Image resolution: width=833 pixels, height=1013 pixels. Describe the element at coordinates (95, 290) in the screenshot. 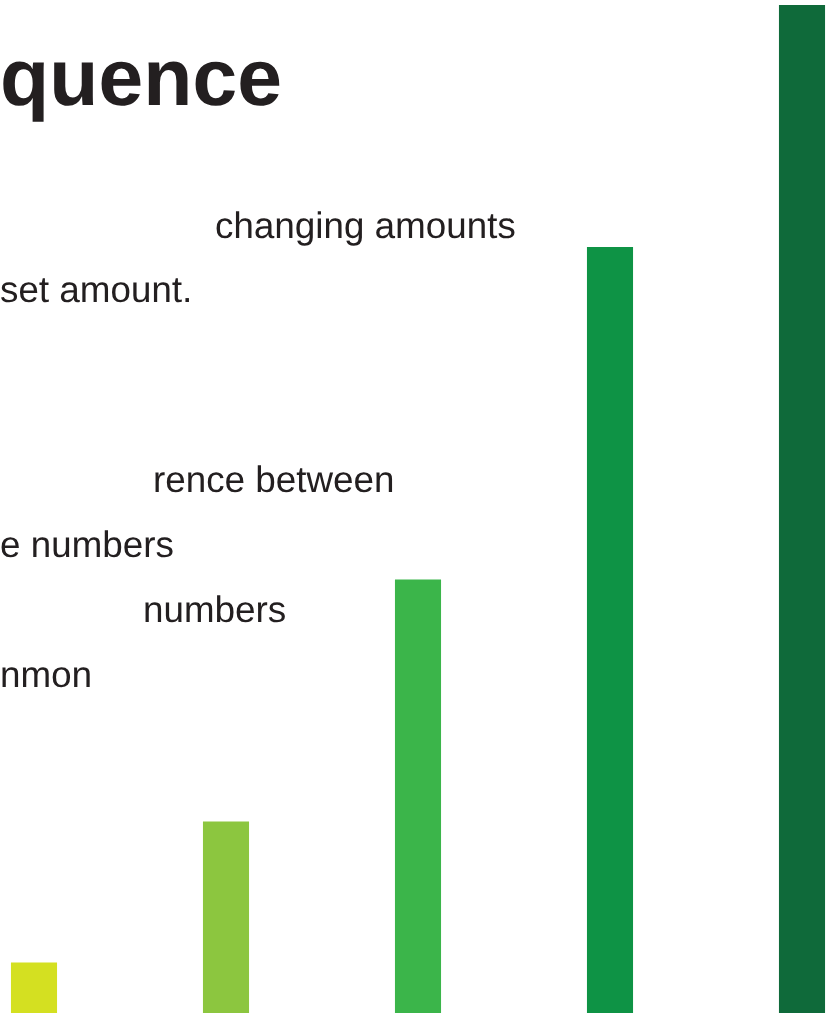

I see `annotation: set amount.` at that location.